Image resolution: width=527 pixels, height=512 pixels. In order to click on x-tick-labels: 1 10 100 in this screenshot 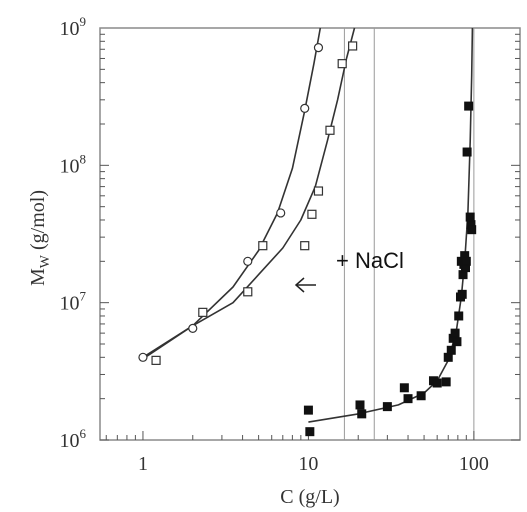, I will do `click(313, 464)`.